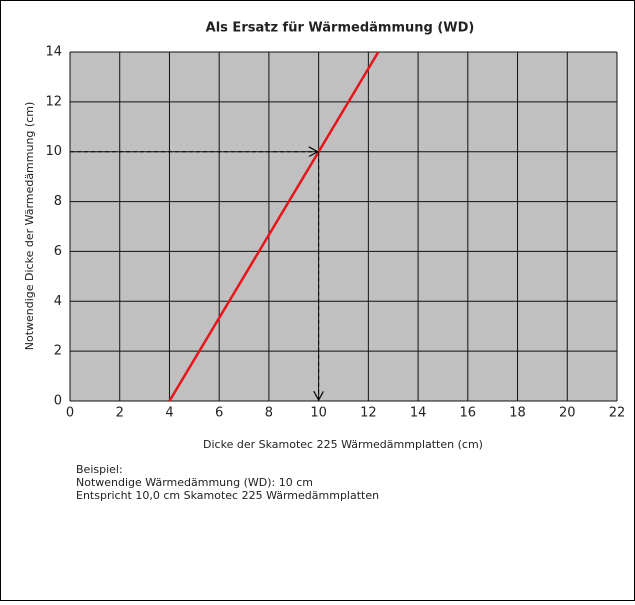  What do you see at coordinates (169, 413) in the screenshot?
I see `x-tick-label: 4` at bounding box center [169, 413].